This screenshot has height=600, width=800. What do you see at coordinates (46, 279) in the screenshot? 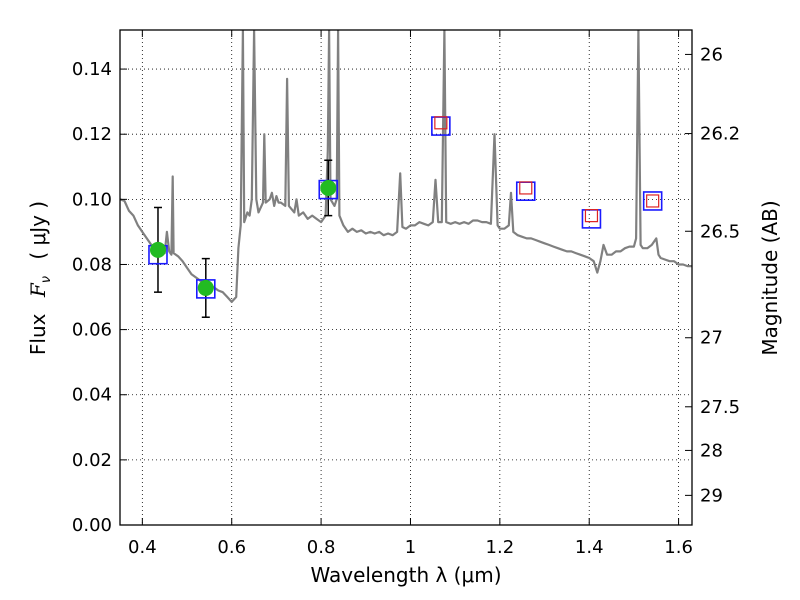
I see `y-axis-label-subscript: ν` at bounding box center [46, 279].